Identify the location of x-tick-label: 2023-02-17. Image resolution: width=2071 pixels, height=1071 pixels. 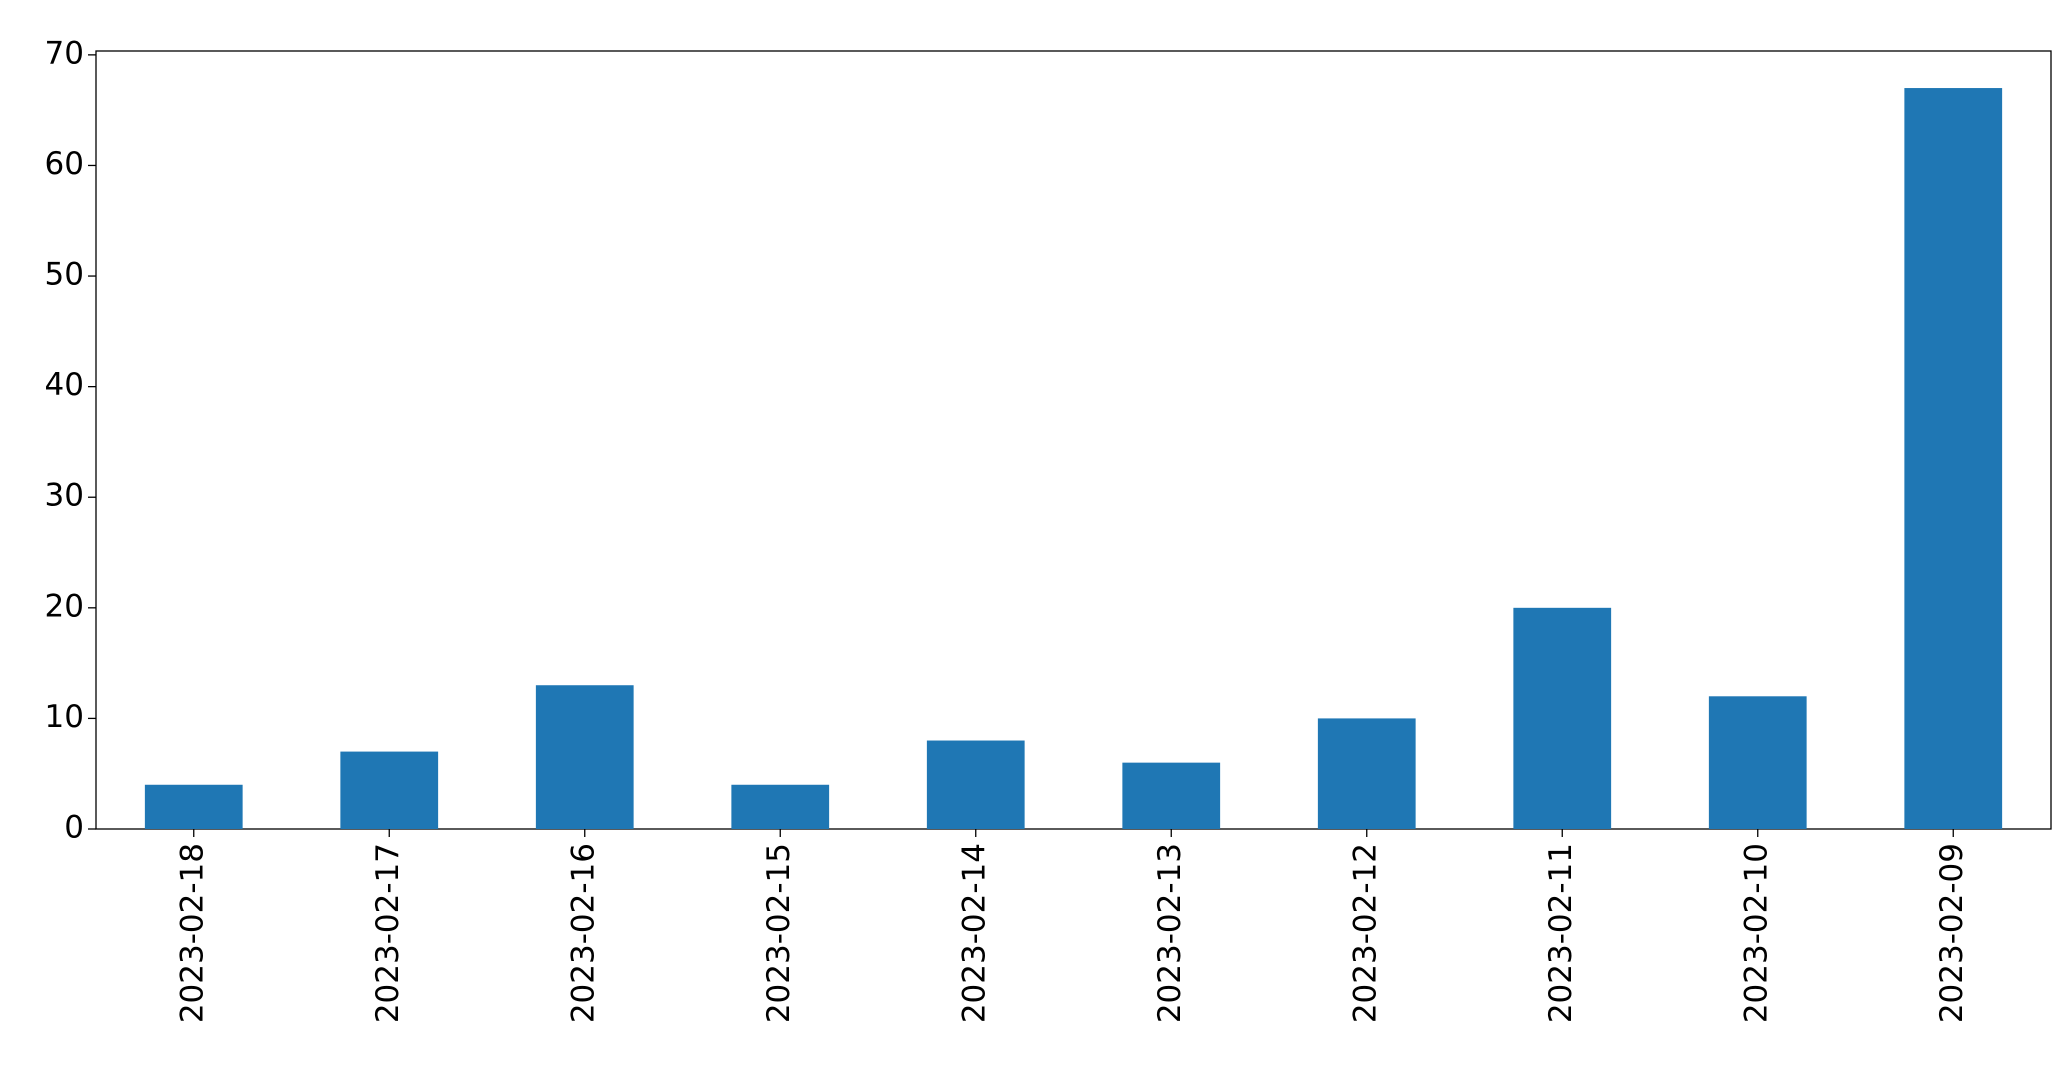
(388, 933).